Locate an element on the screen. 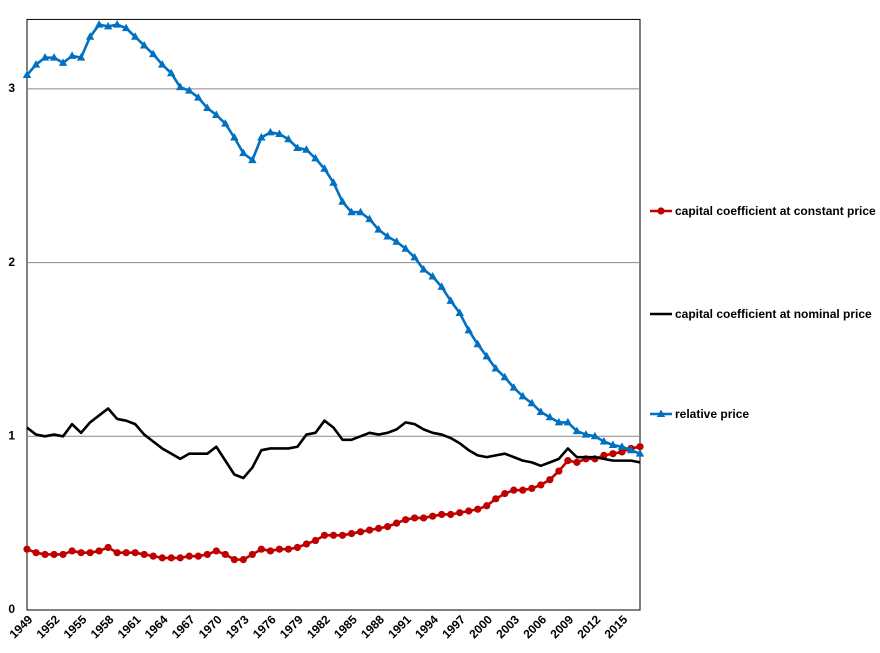 This screenshot has width=880, height=653. x-tick-label: 1949 is located at coordinates (21, 626).